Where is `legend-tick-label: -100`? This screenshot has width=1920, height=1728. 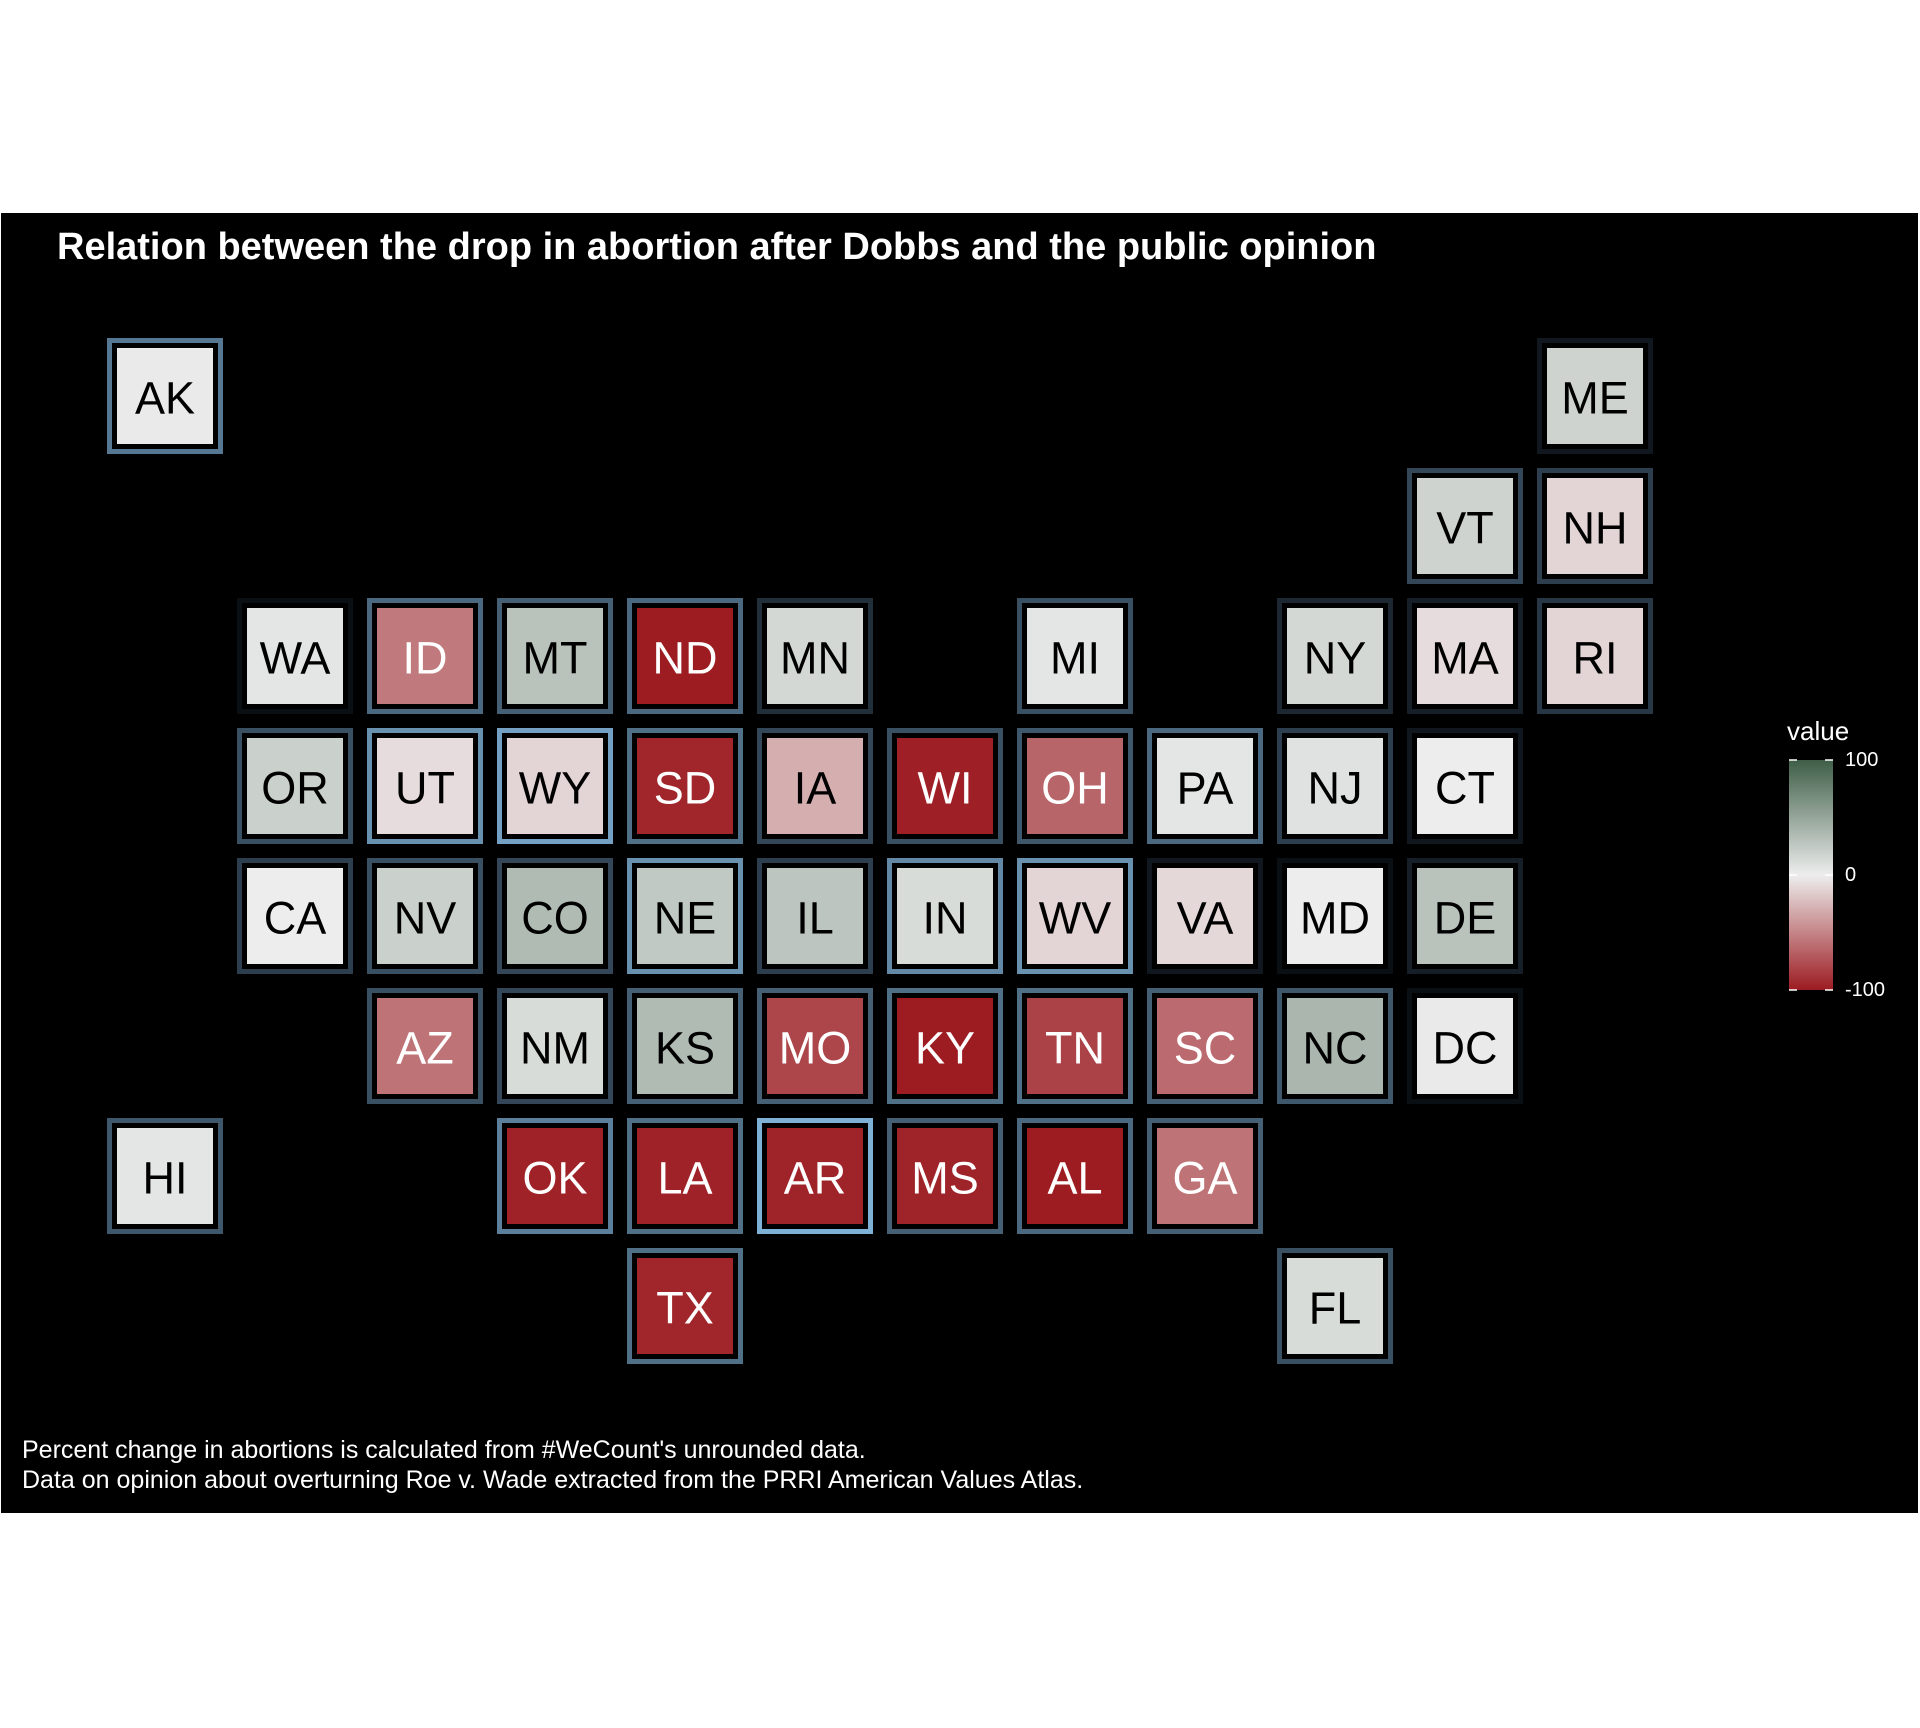
legend-tick-label: -100 is located at coordinates (1865, 990).